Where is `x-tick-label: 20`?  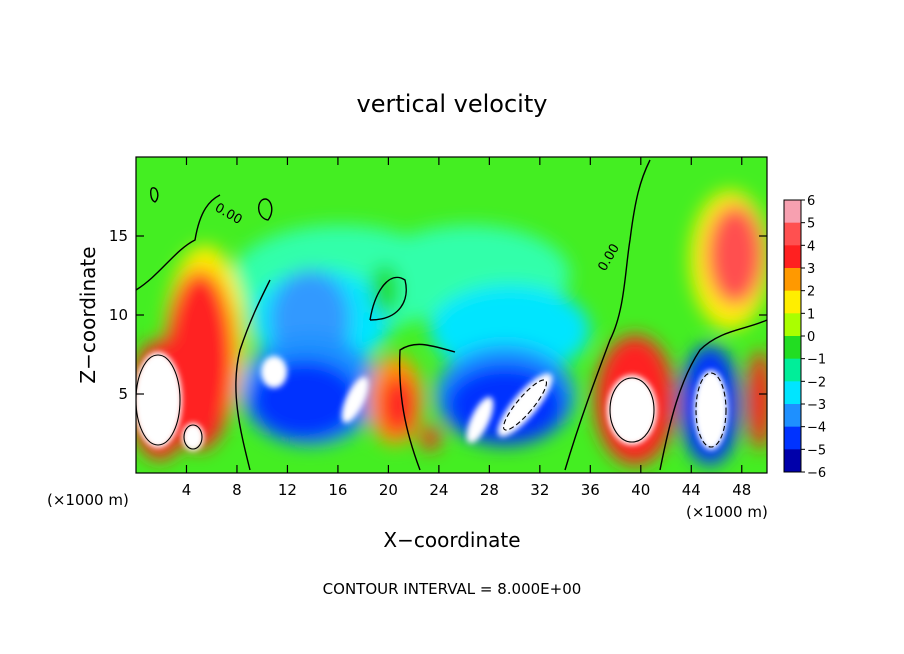 x-tick-label: 20 is located at coordinates (388, 490).